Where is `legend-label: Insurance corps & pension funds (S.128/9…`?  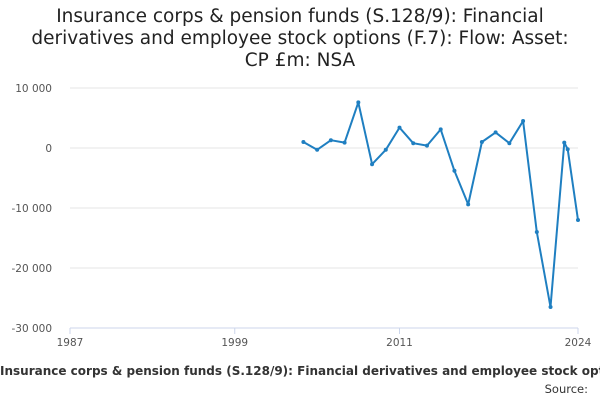 legend-label: Insurance corps & pension funds (S.128/9… is located at coordinates (300, 371).